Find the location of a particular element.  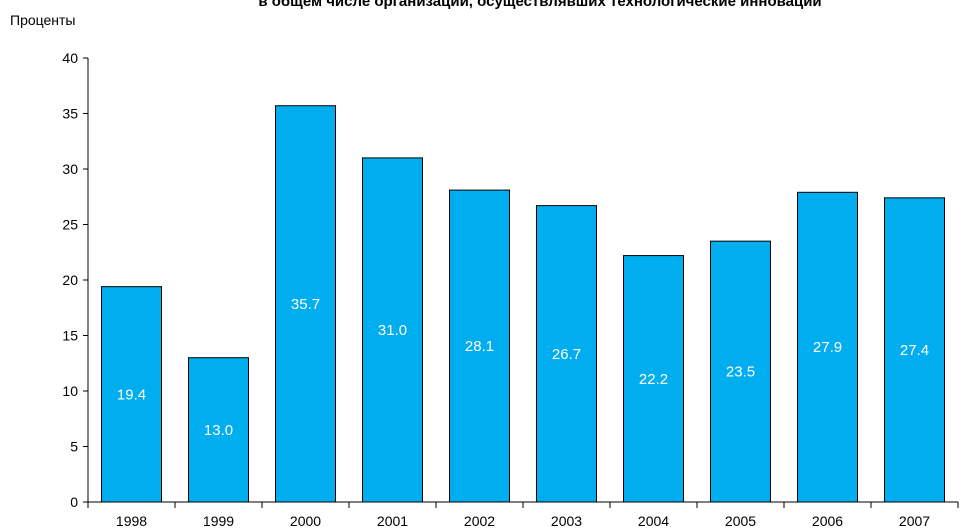

x-tick-label-1999: 1999 is located at coordinates (218, 521).